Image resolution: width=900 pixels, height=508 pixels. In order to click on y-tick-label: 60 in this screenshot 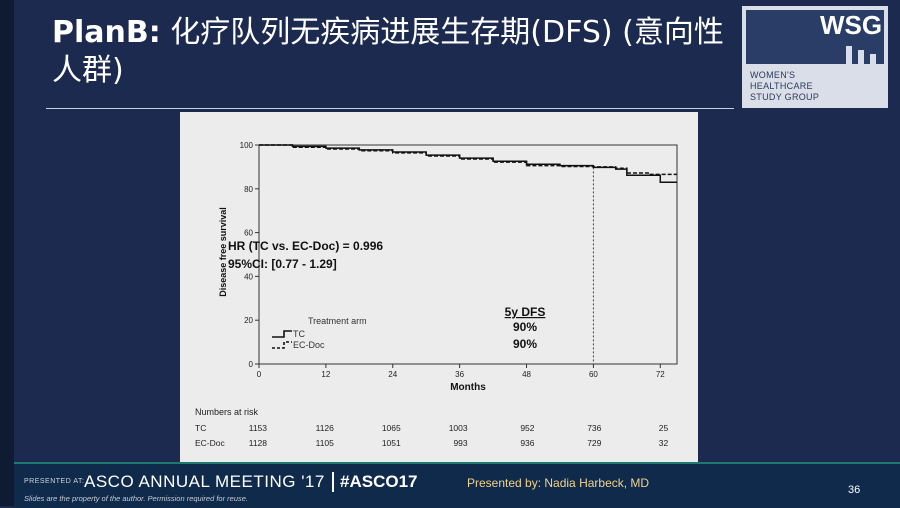, I will do `click(248, 233)`.